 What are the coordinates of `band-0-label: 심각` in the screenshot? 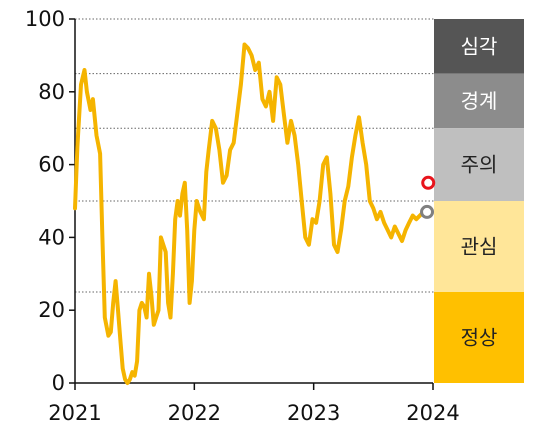 It's located at (479, 46).